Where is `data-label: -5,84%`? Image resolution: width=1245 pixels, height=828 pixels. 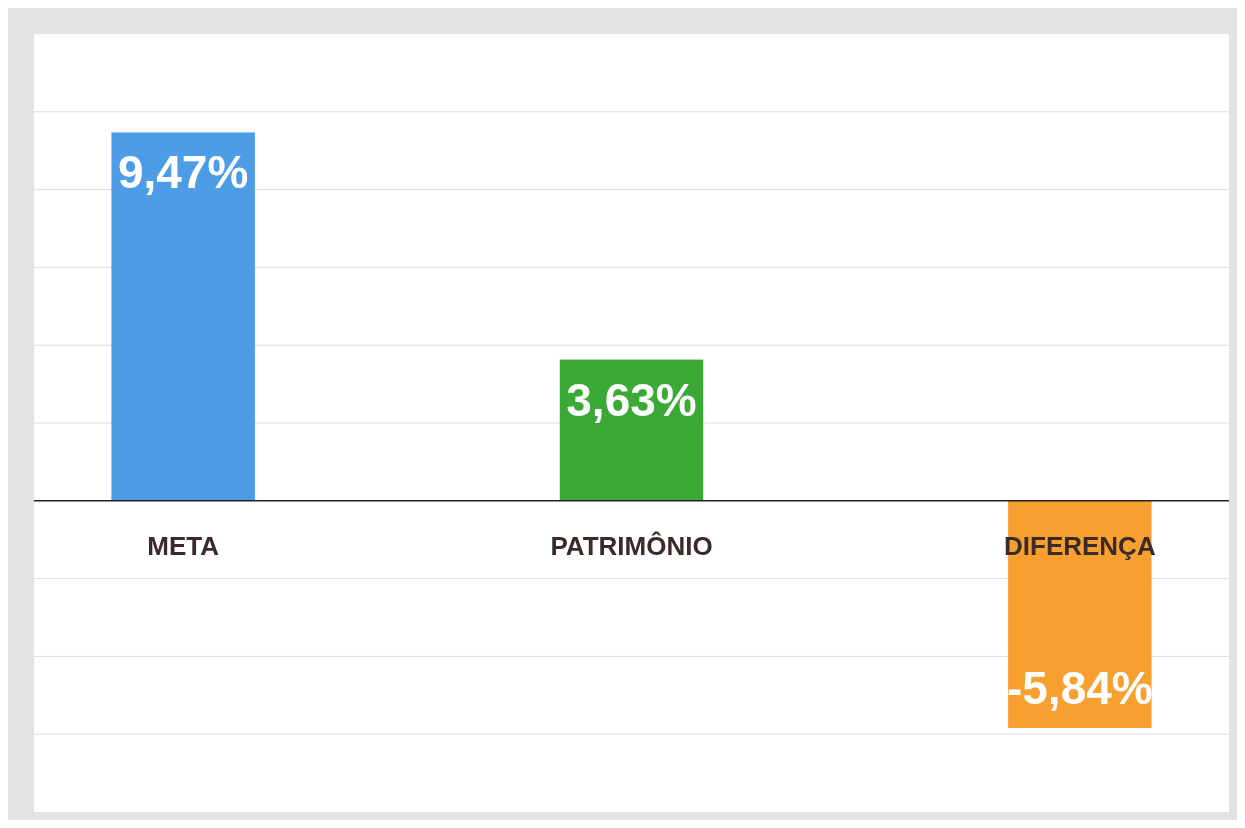
data-label: -5,84% is located at coordinates (1079, 687).